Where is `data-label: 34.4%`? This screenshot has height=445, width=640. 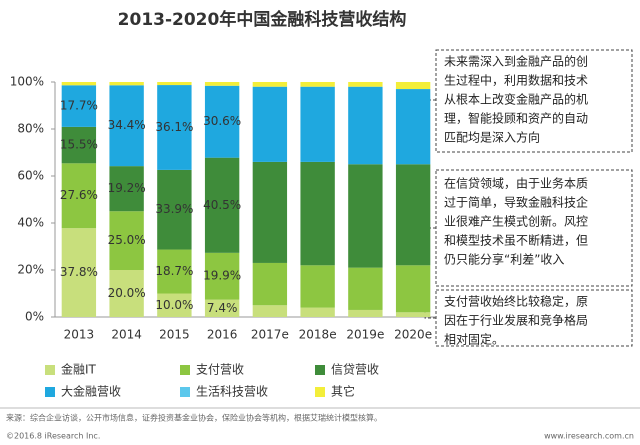
data-label: 34.4% is located at coordinates (127, 125).